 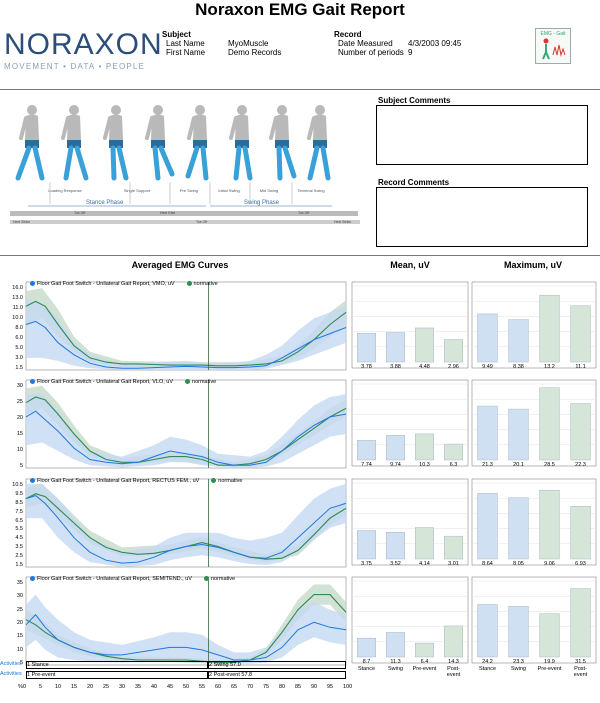 What do you see at coordinates (580, 564) in the screenshot?
I see `bar-value-label: 6.93` at bounding box center [580, 564].